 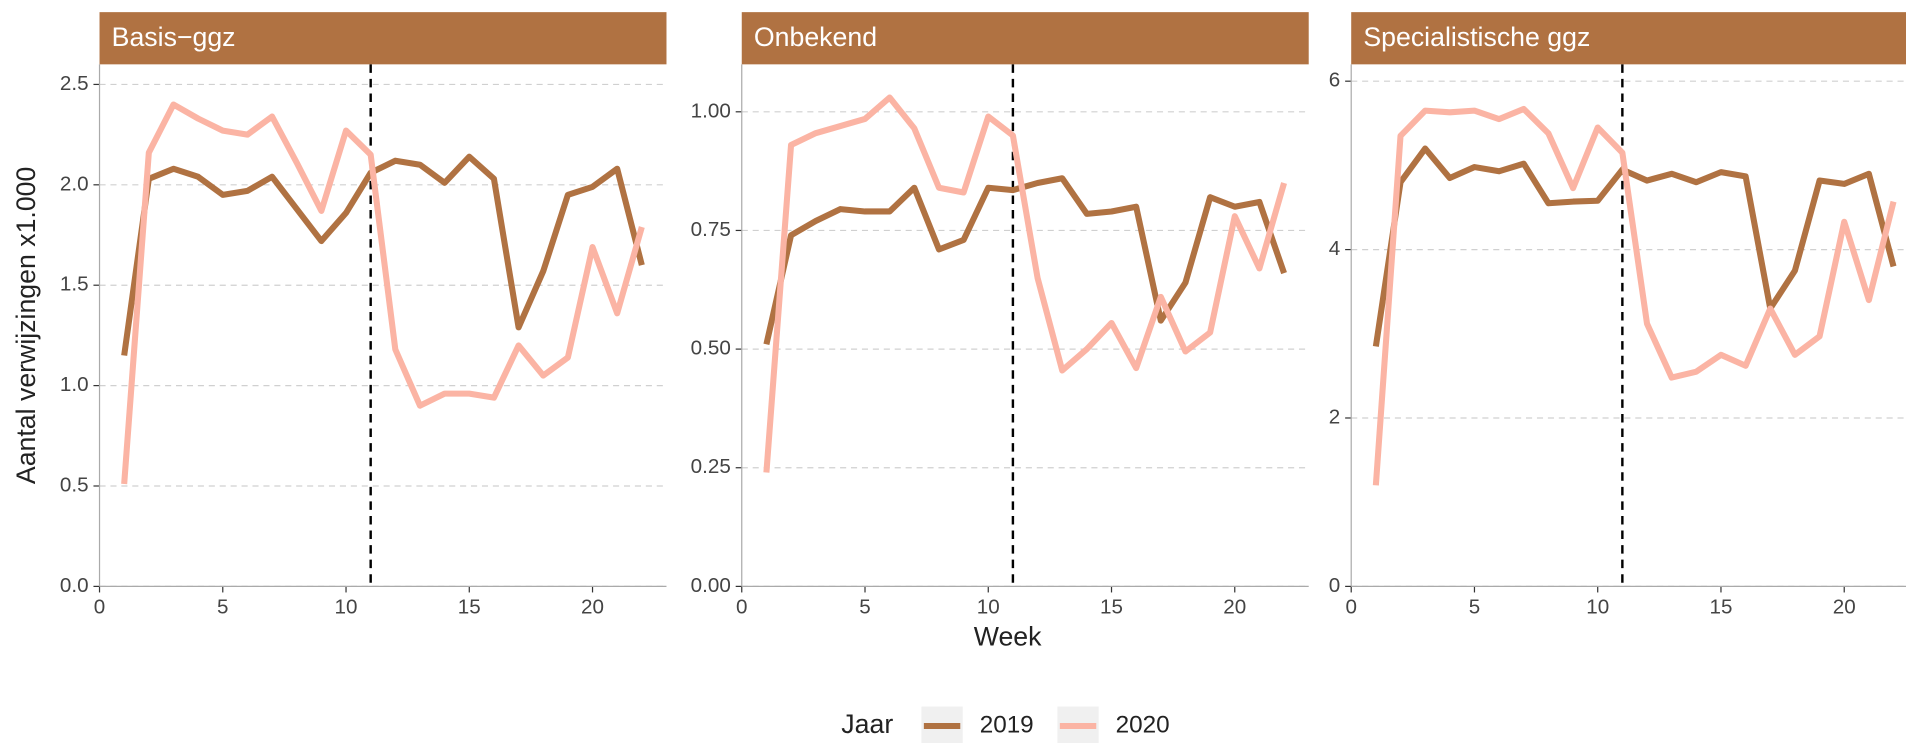 I want to click on x-axis-title: Week, so click(x=1008, y=637).